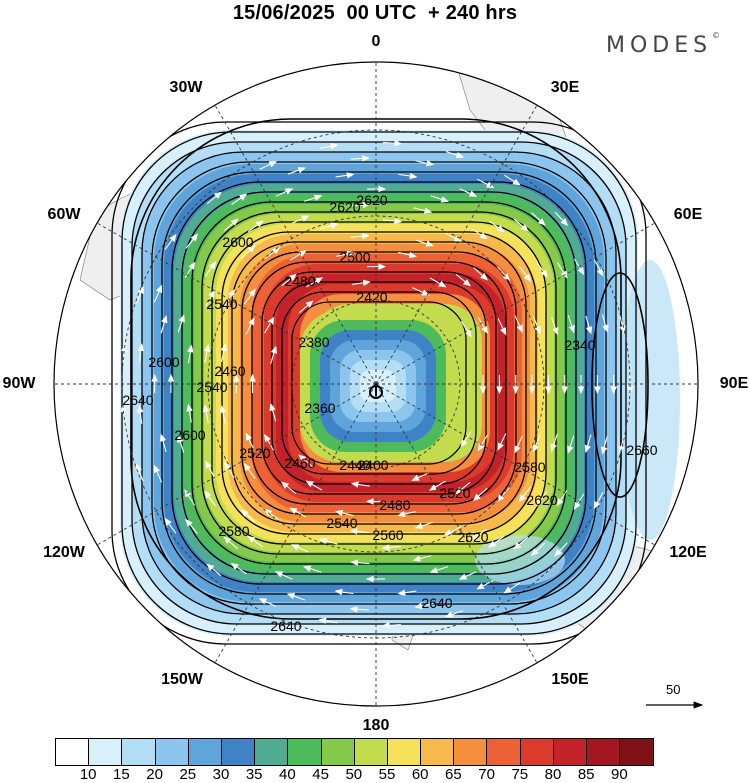 This screenshot has width=750, height=783. Describe the element at coordinates (354, 774) in the screenshot. I see `colorbar-label: 50` at that location.